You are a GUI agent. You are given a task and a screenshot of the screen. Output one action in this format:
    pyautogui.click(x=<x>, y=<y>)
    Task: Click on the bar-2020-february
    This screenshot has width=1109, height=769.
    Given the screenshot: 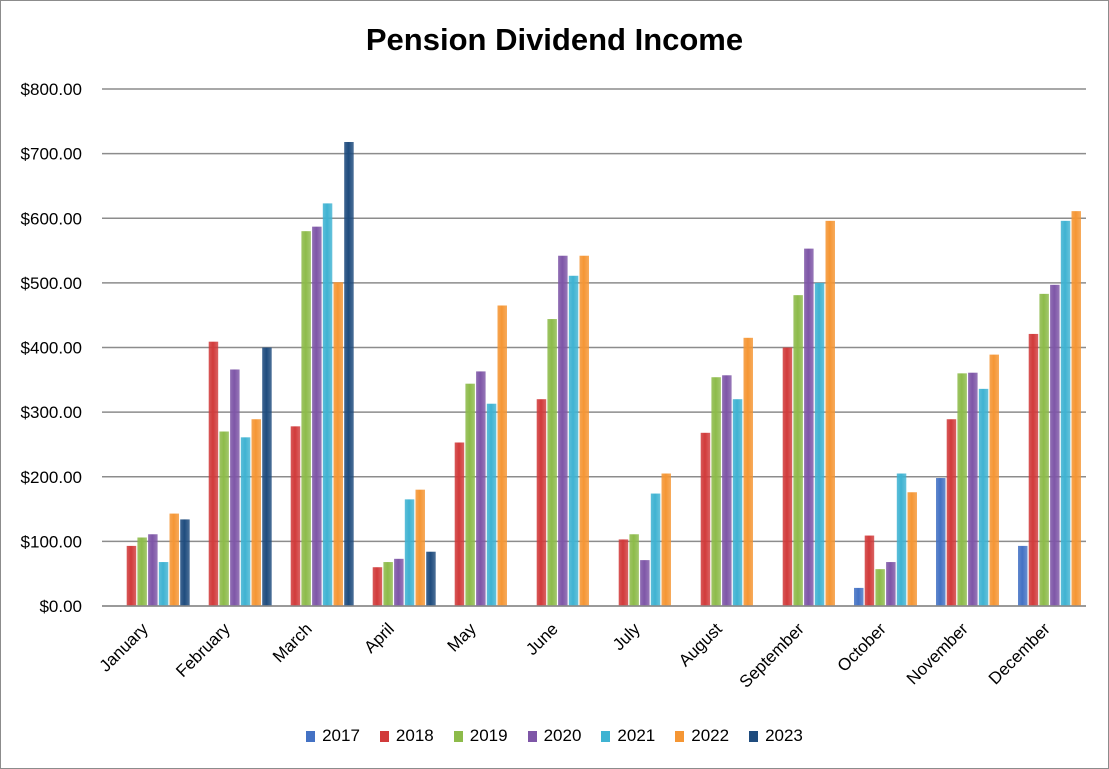 What is the action you would take?
    pyautogui.click(x=235, y=487)
    